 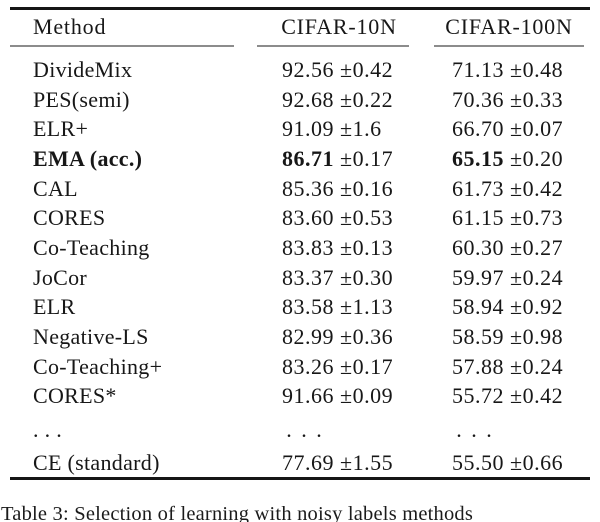 I want to click on accuracy-stddev: ±0.09, so click(x=367, y=396).